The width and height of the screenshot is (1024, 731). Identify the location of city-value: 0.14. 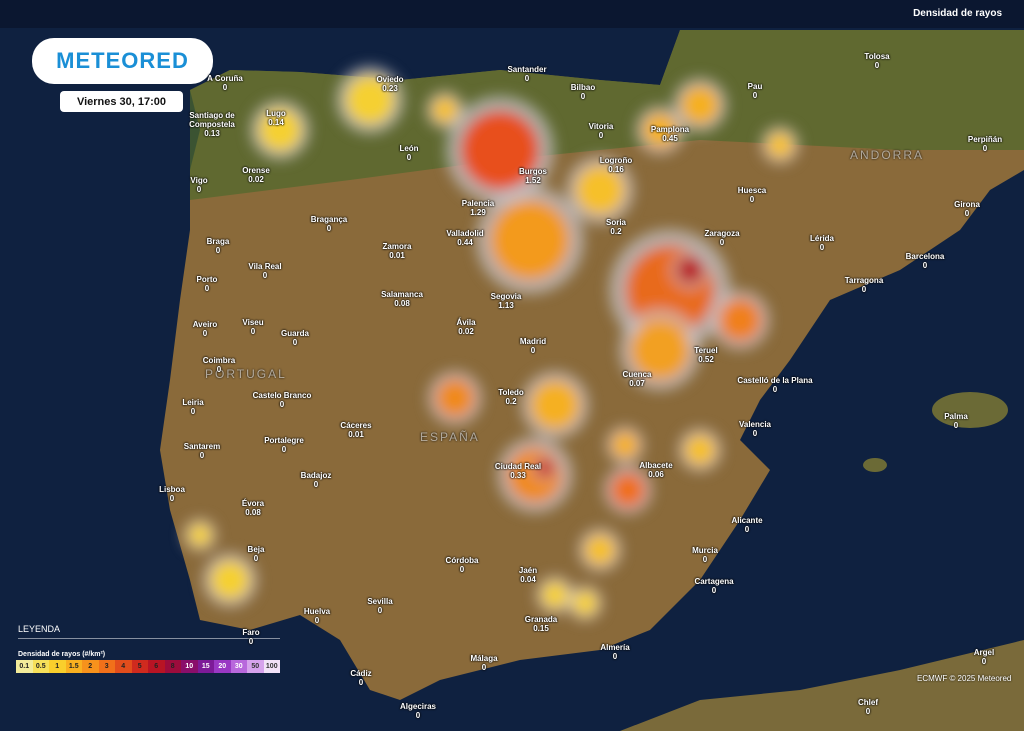
(276, 122).